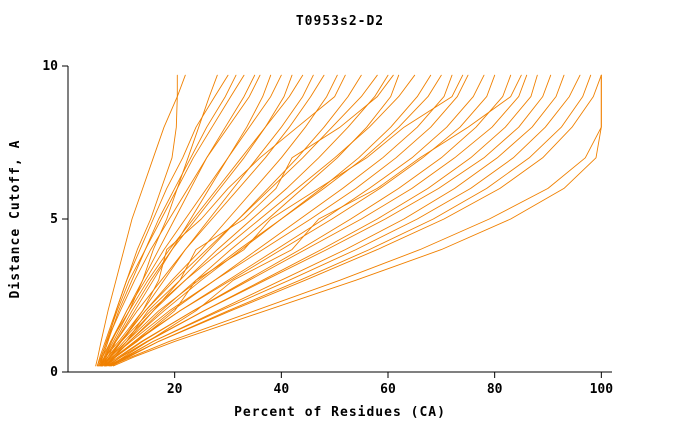  What do you see at coordinates (175, 389) in the screenshot?
I see `x-tick-label: 20` at bounding box center [175, 389].